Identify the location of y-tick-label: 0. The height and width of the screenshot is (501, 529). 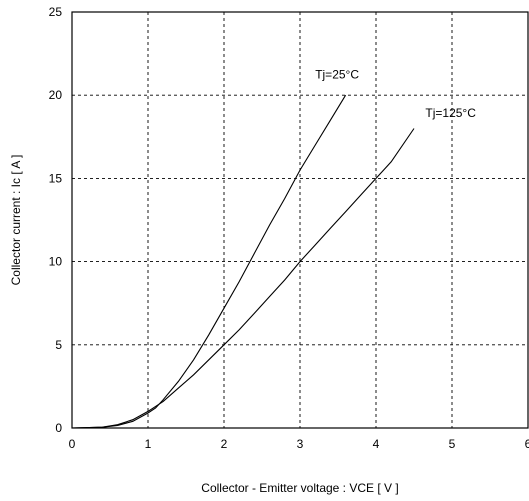
(58, 428).